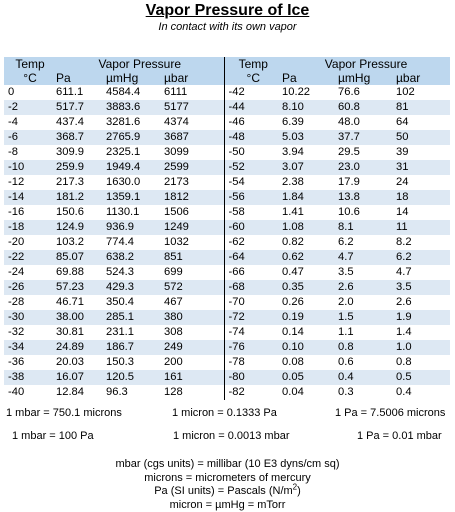  I want to click on cell-ubar-left: 308, so click(194, 332).